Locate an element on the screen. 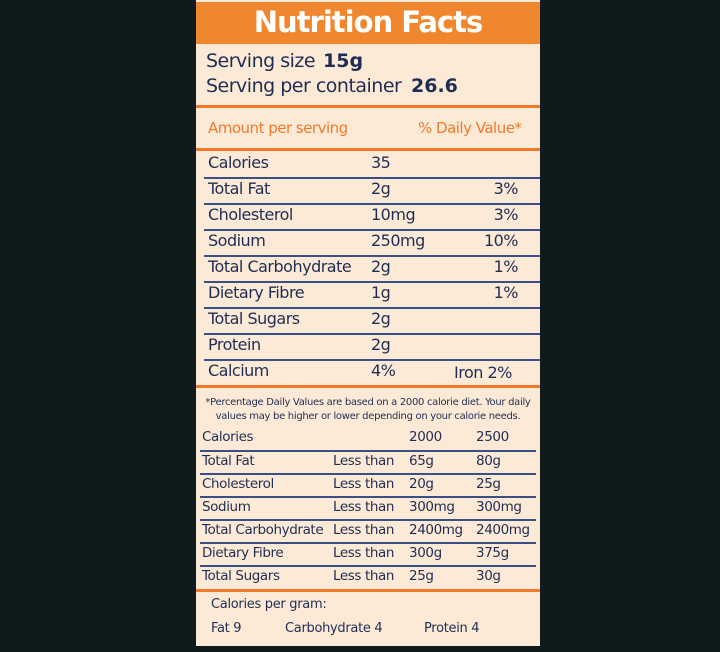  per-gram-item: Fat 9 is located at coordinates (226, 628).